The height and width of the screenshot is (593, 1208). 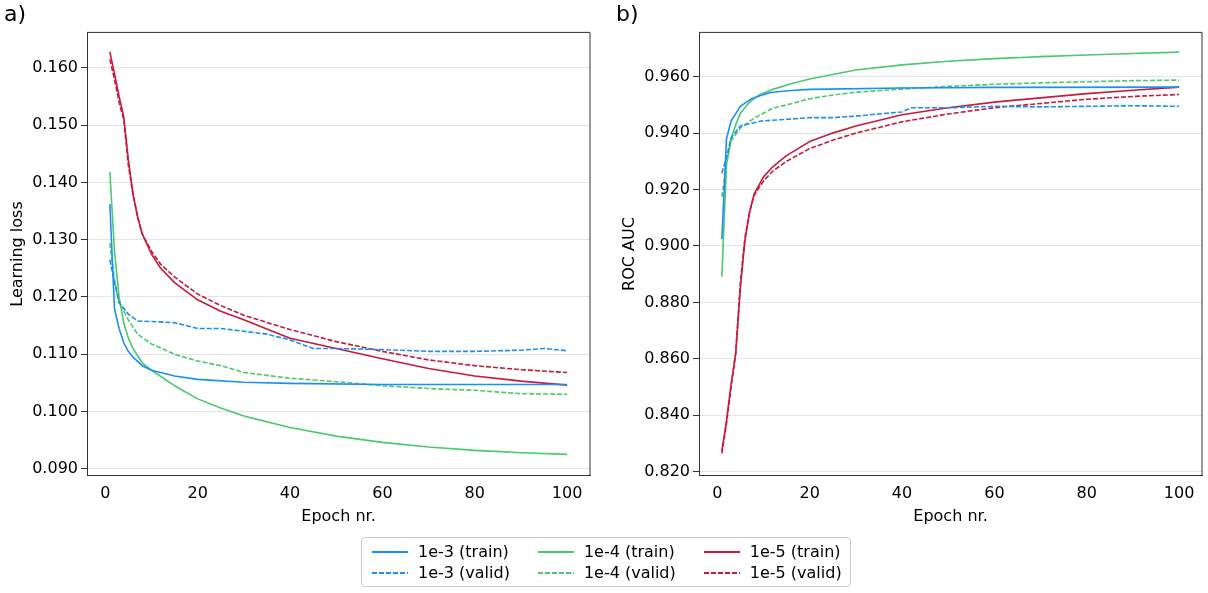 I want to click on y-tick-label: 0.880, so click(x=667, y=301).